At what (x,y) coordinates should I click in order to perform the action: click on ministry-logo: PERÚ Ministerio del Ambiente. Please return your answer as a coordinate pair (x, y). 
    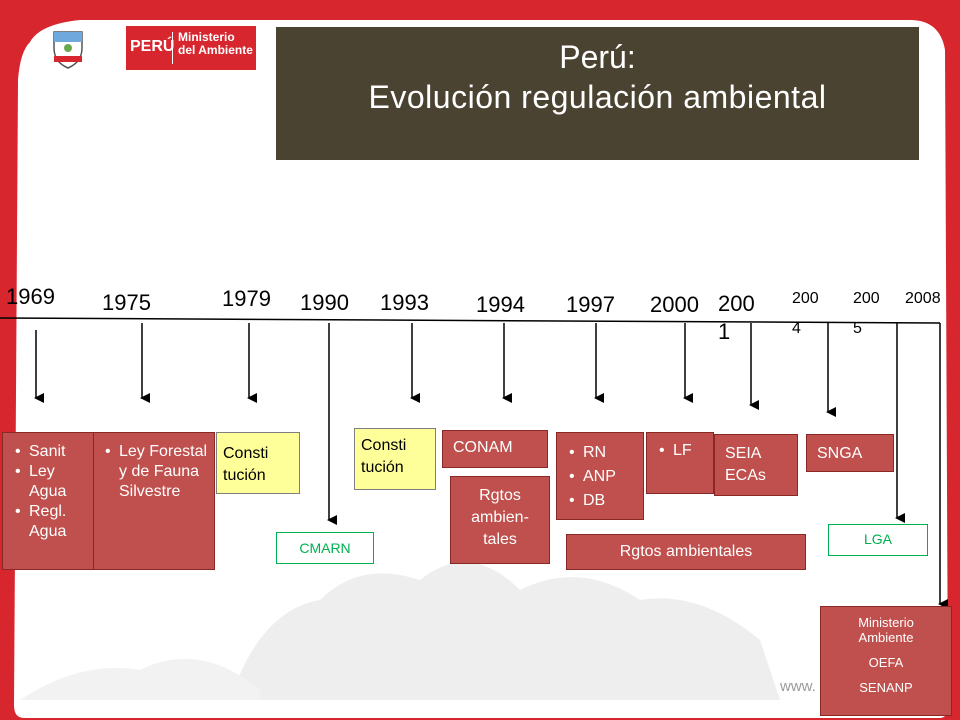
    Looking at the image, I should click on (148, 48).